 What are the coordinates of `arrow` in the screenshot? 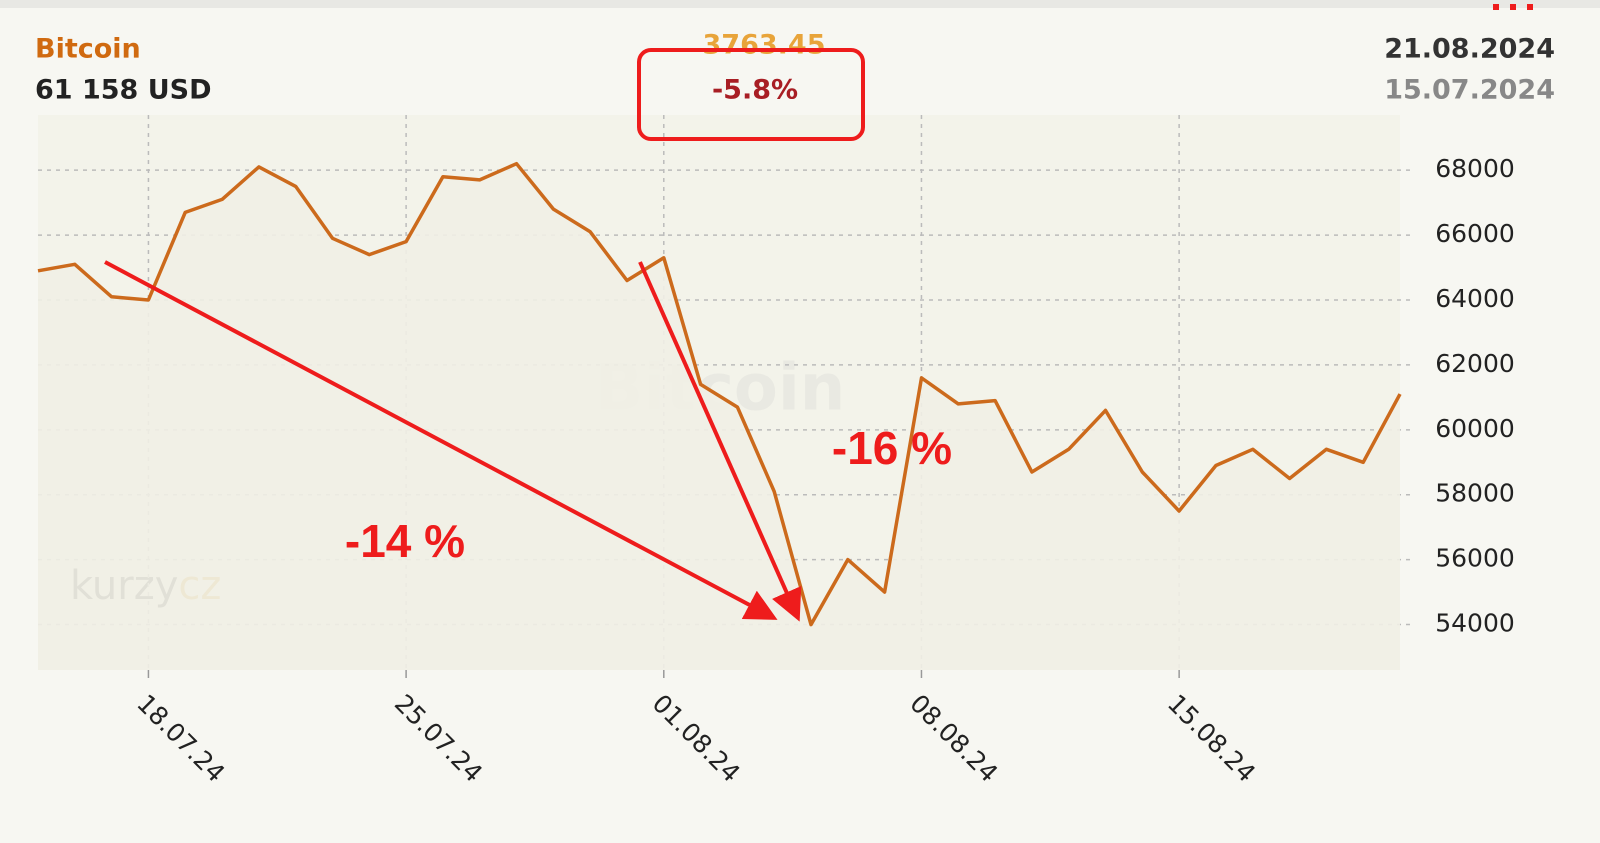 It's located at (720, 441).